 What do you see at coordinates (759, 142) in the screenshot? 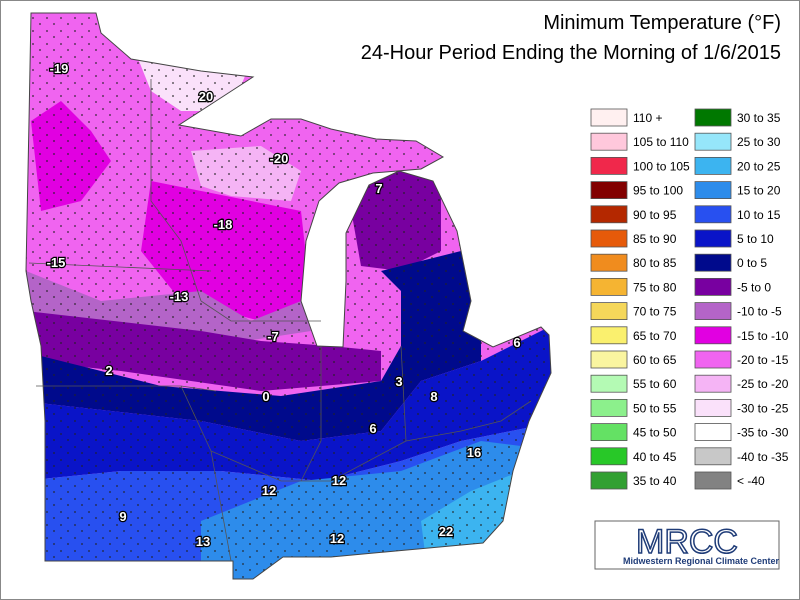
I see `legend-label: 25 to 30` at bounding box center [759, 142].